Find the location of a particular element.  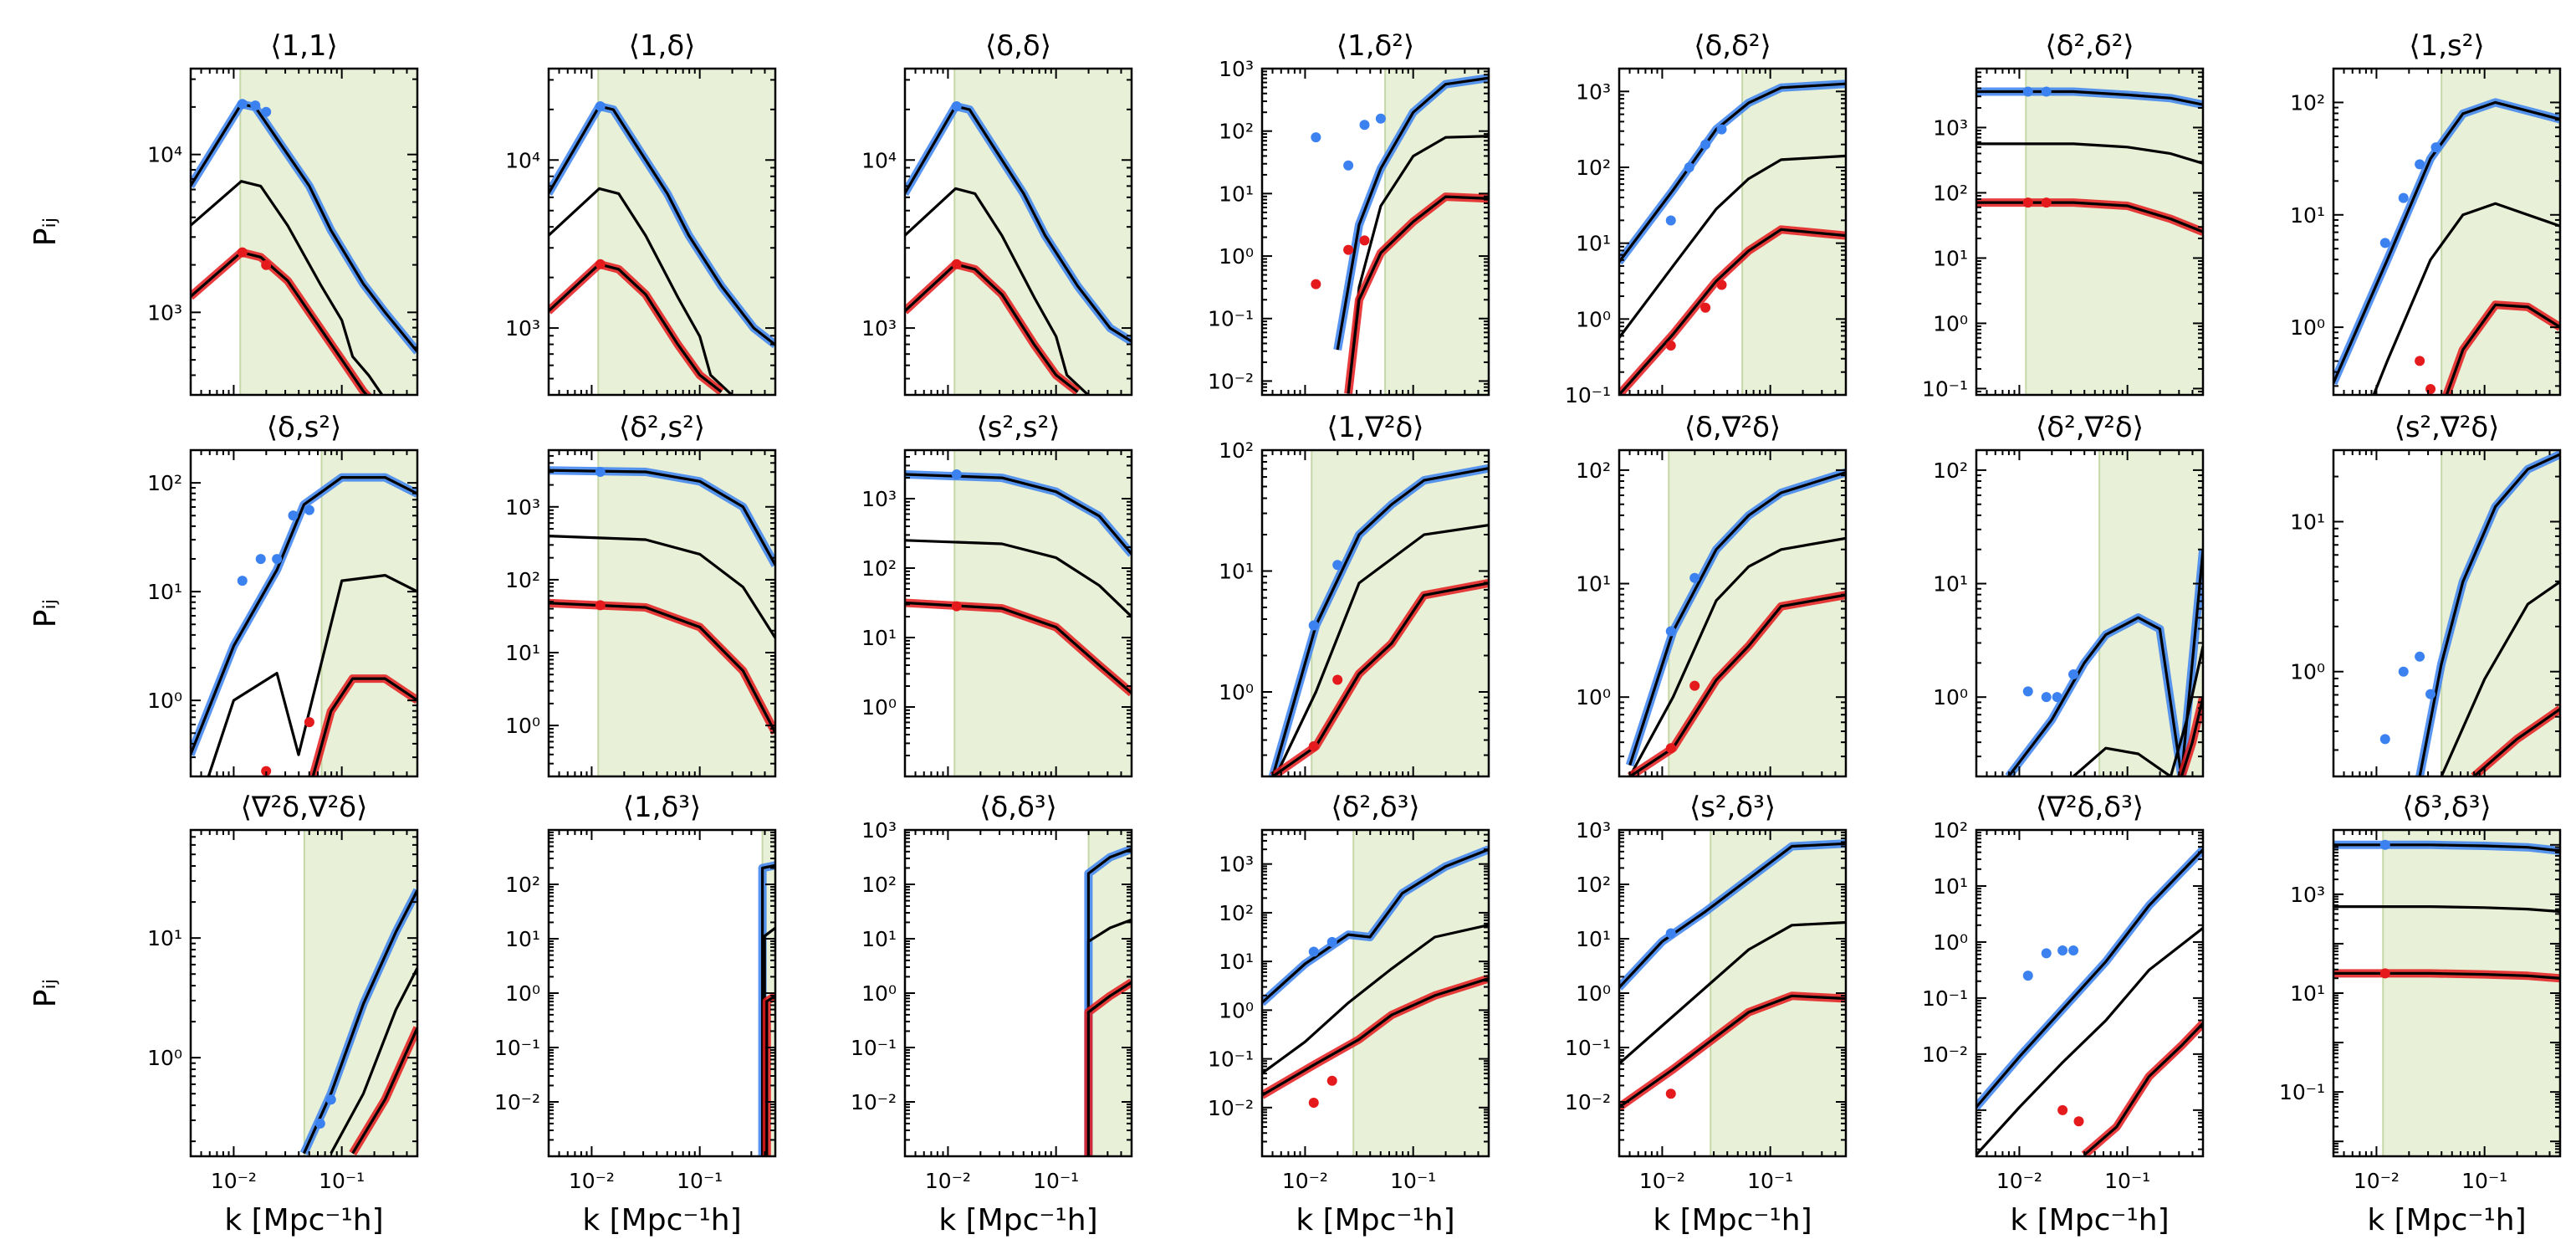

panel-21: 10⁻¹ 10¹ 10³ 10⁻² 10⁻¹ k [Mpc⁻¹h] ⟨δ³,δ³⟩ is located at coordinates (2420, 1014).